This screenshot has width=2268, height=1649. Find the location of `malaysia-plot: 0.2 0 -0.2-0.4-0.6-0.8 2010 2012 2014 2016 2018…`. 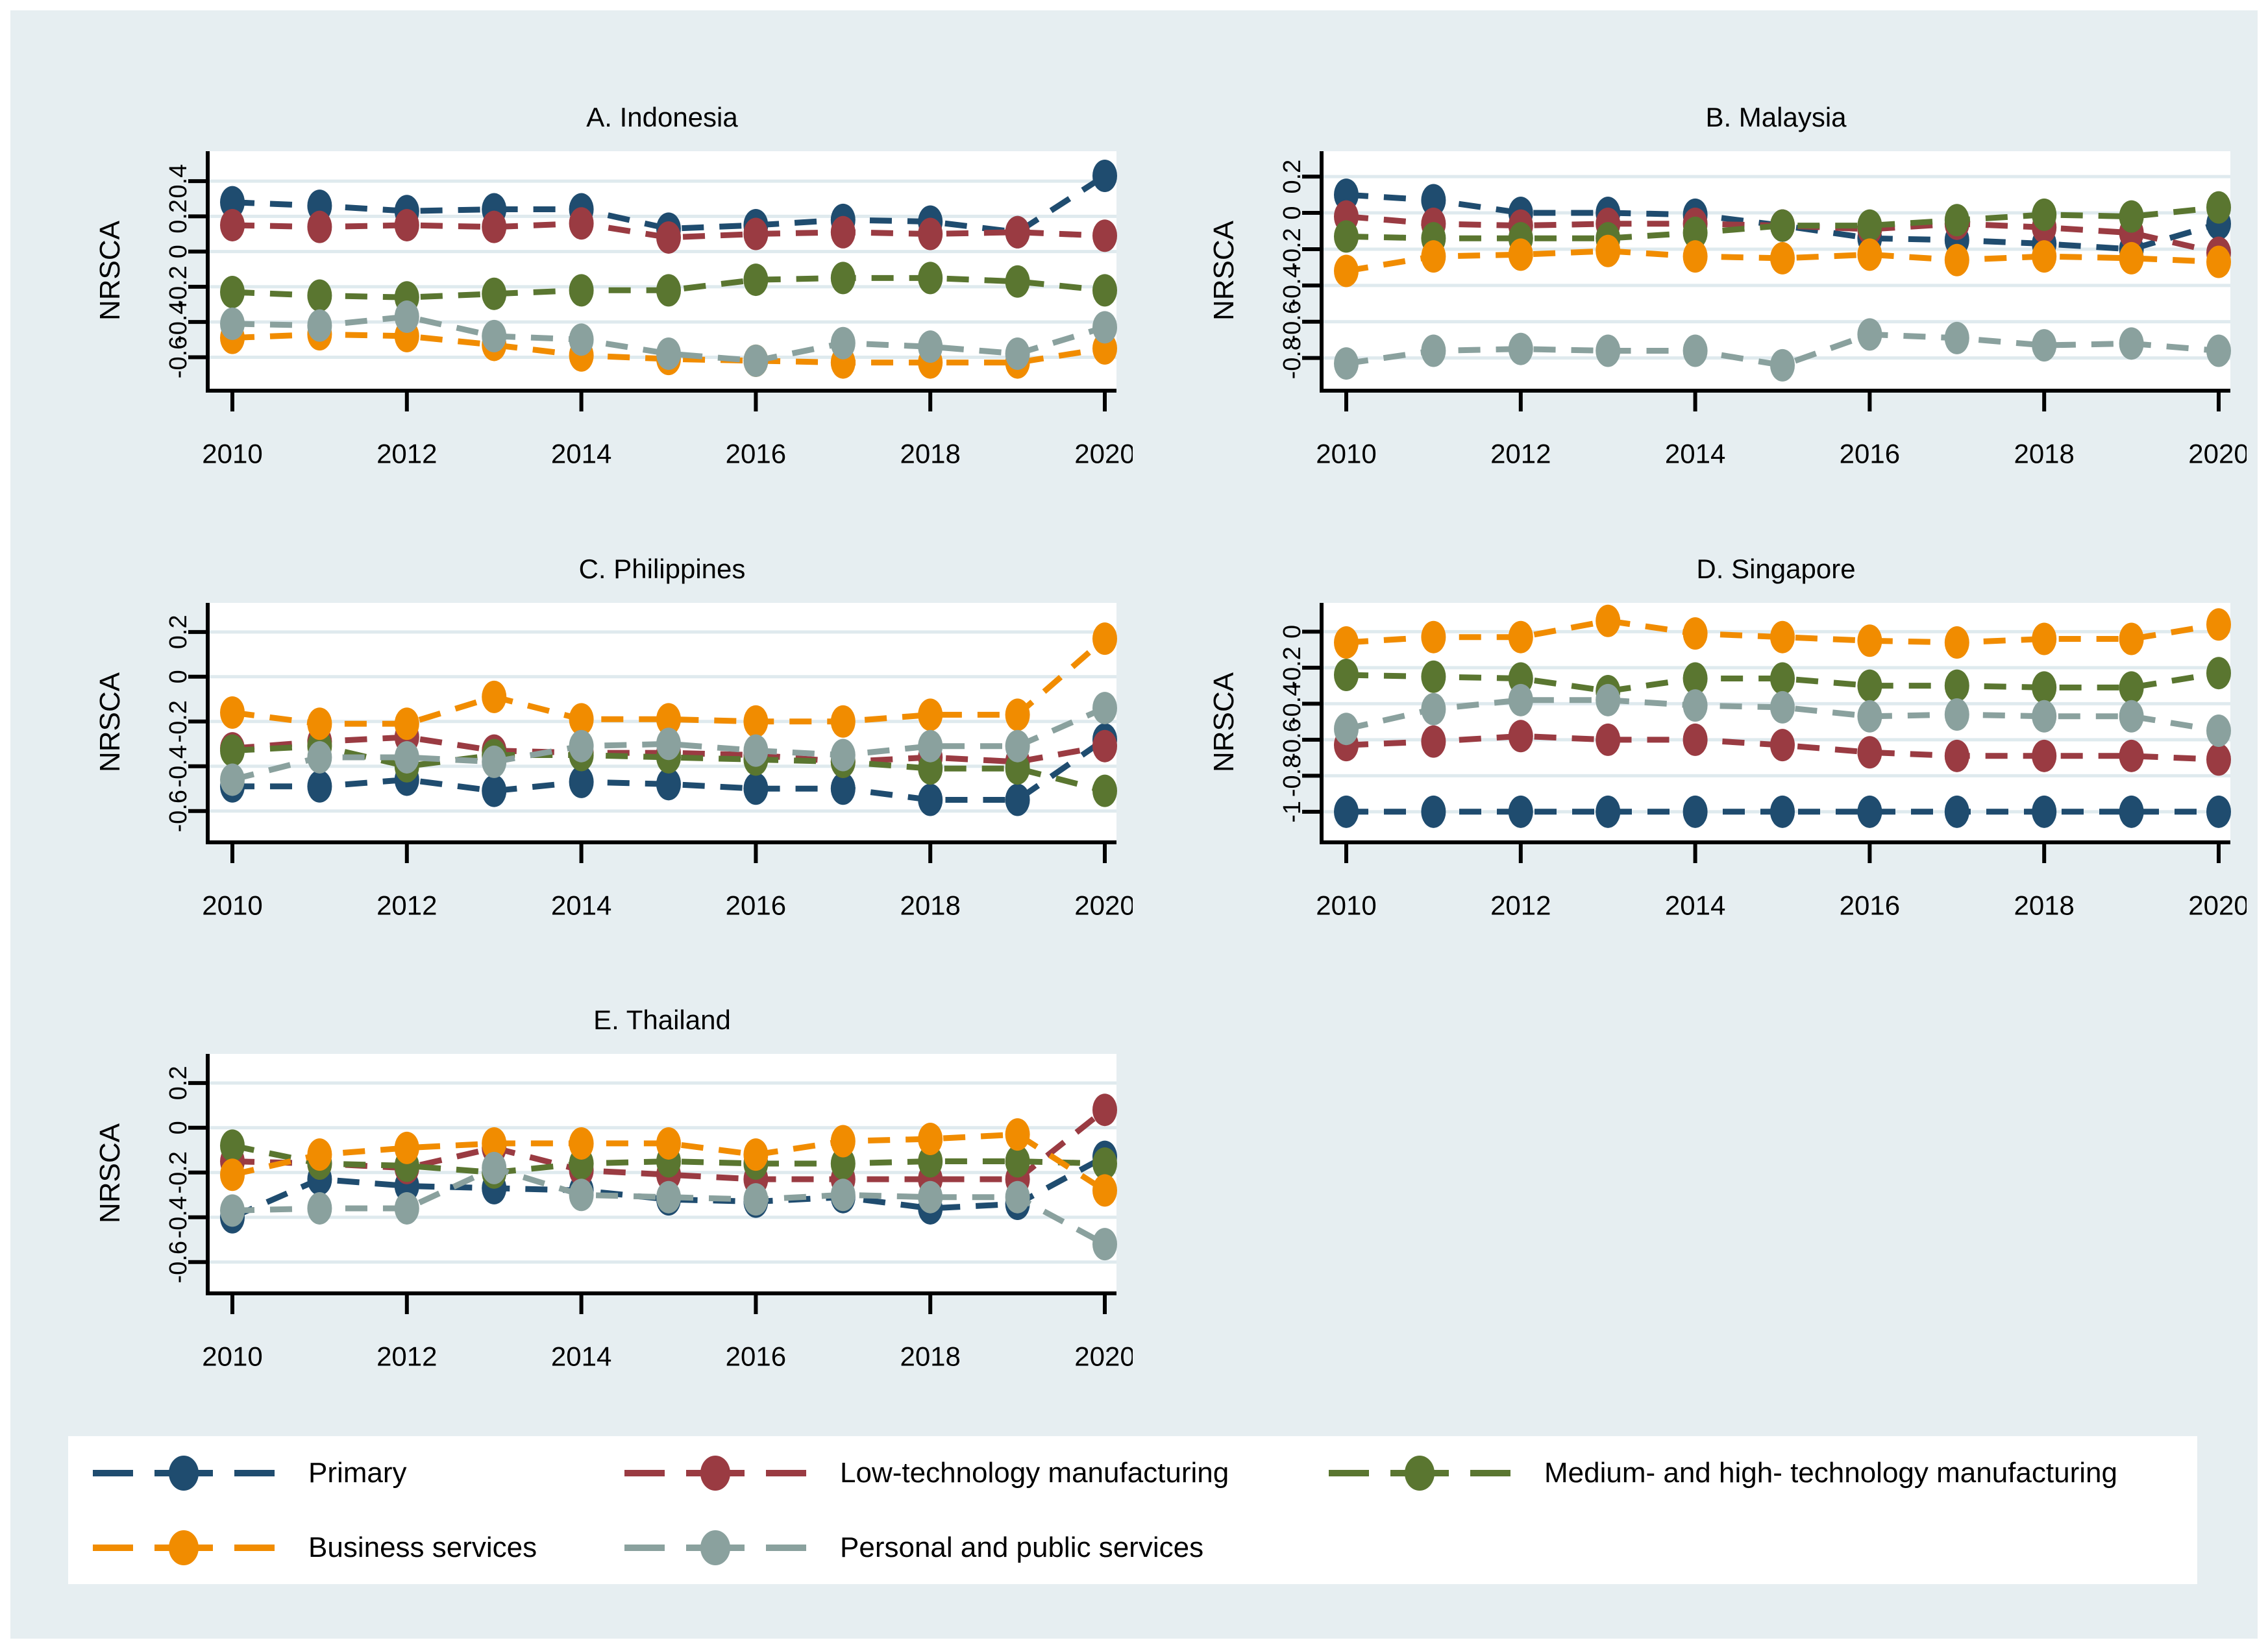

malaysia-plot: 0.2 0 -0.2-0.4-0.6-0.8 2010 2012 2014 2016 2018… is located at coordinates (1763, 310).